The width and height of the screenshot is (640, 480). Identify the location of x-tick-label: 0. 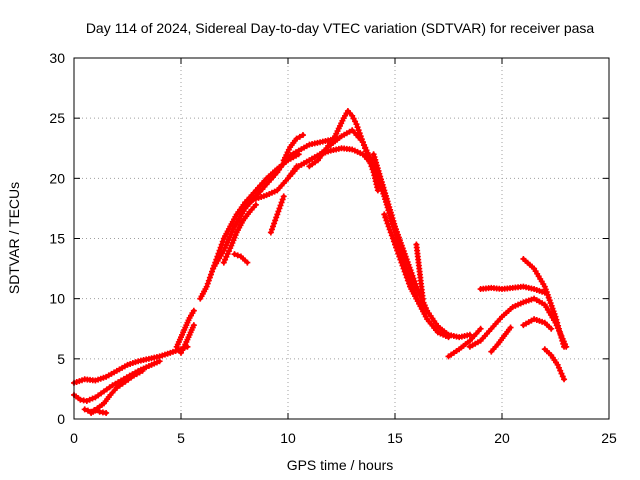
(74, 438).